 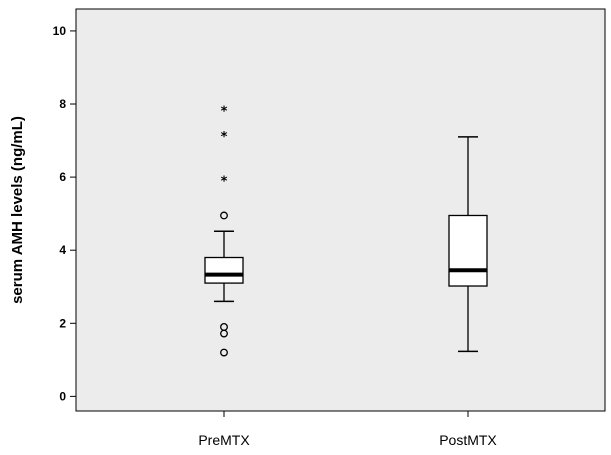 I want to click on y-axis-title: serum AMH levels (ng/mL), so click(x=17, y=210).